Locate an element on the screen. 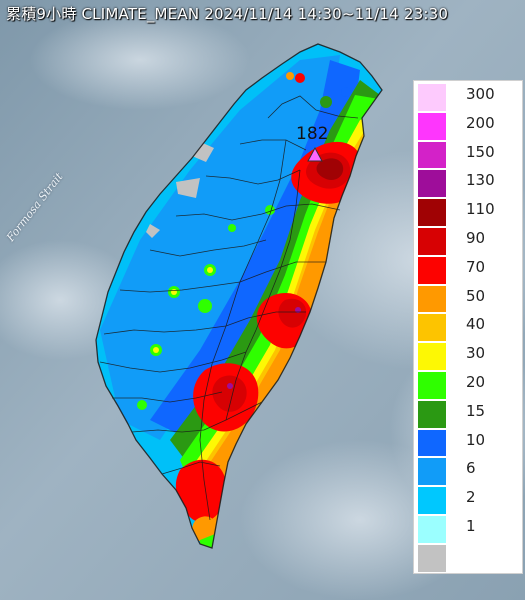  legend-label: 90 is located at coordinates (476, 238).